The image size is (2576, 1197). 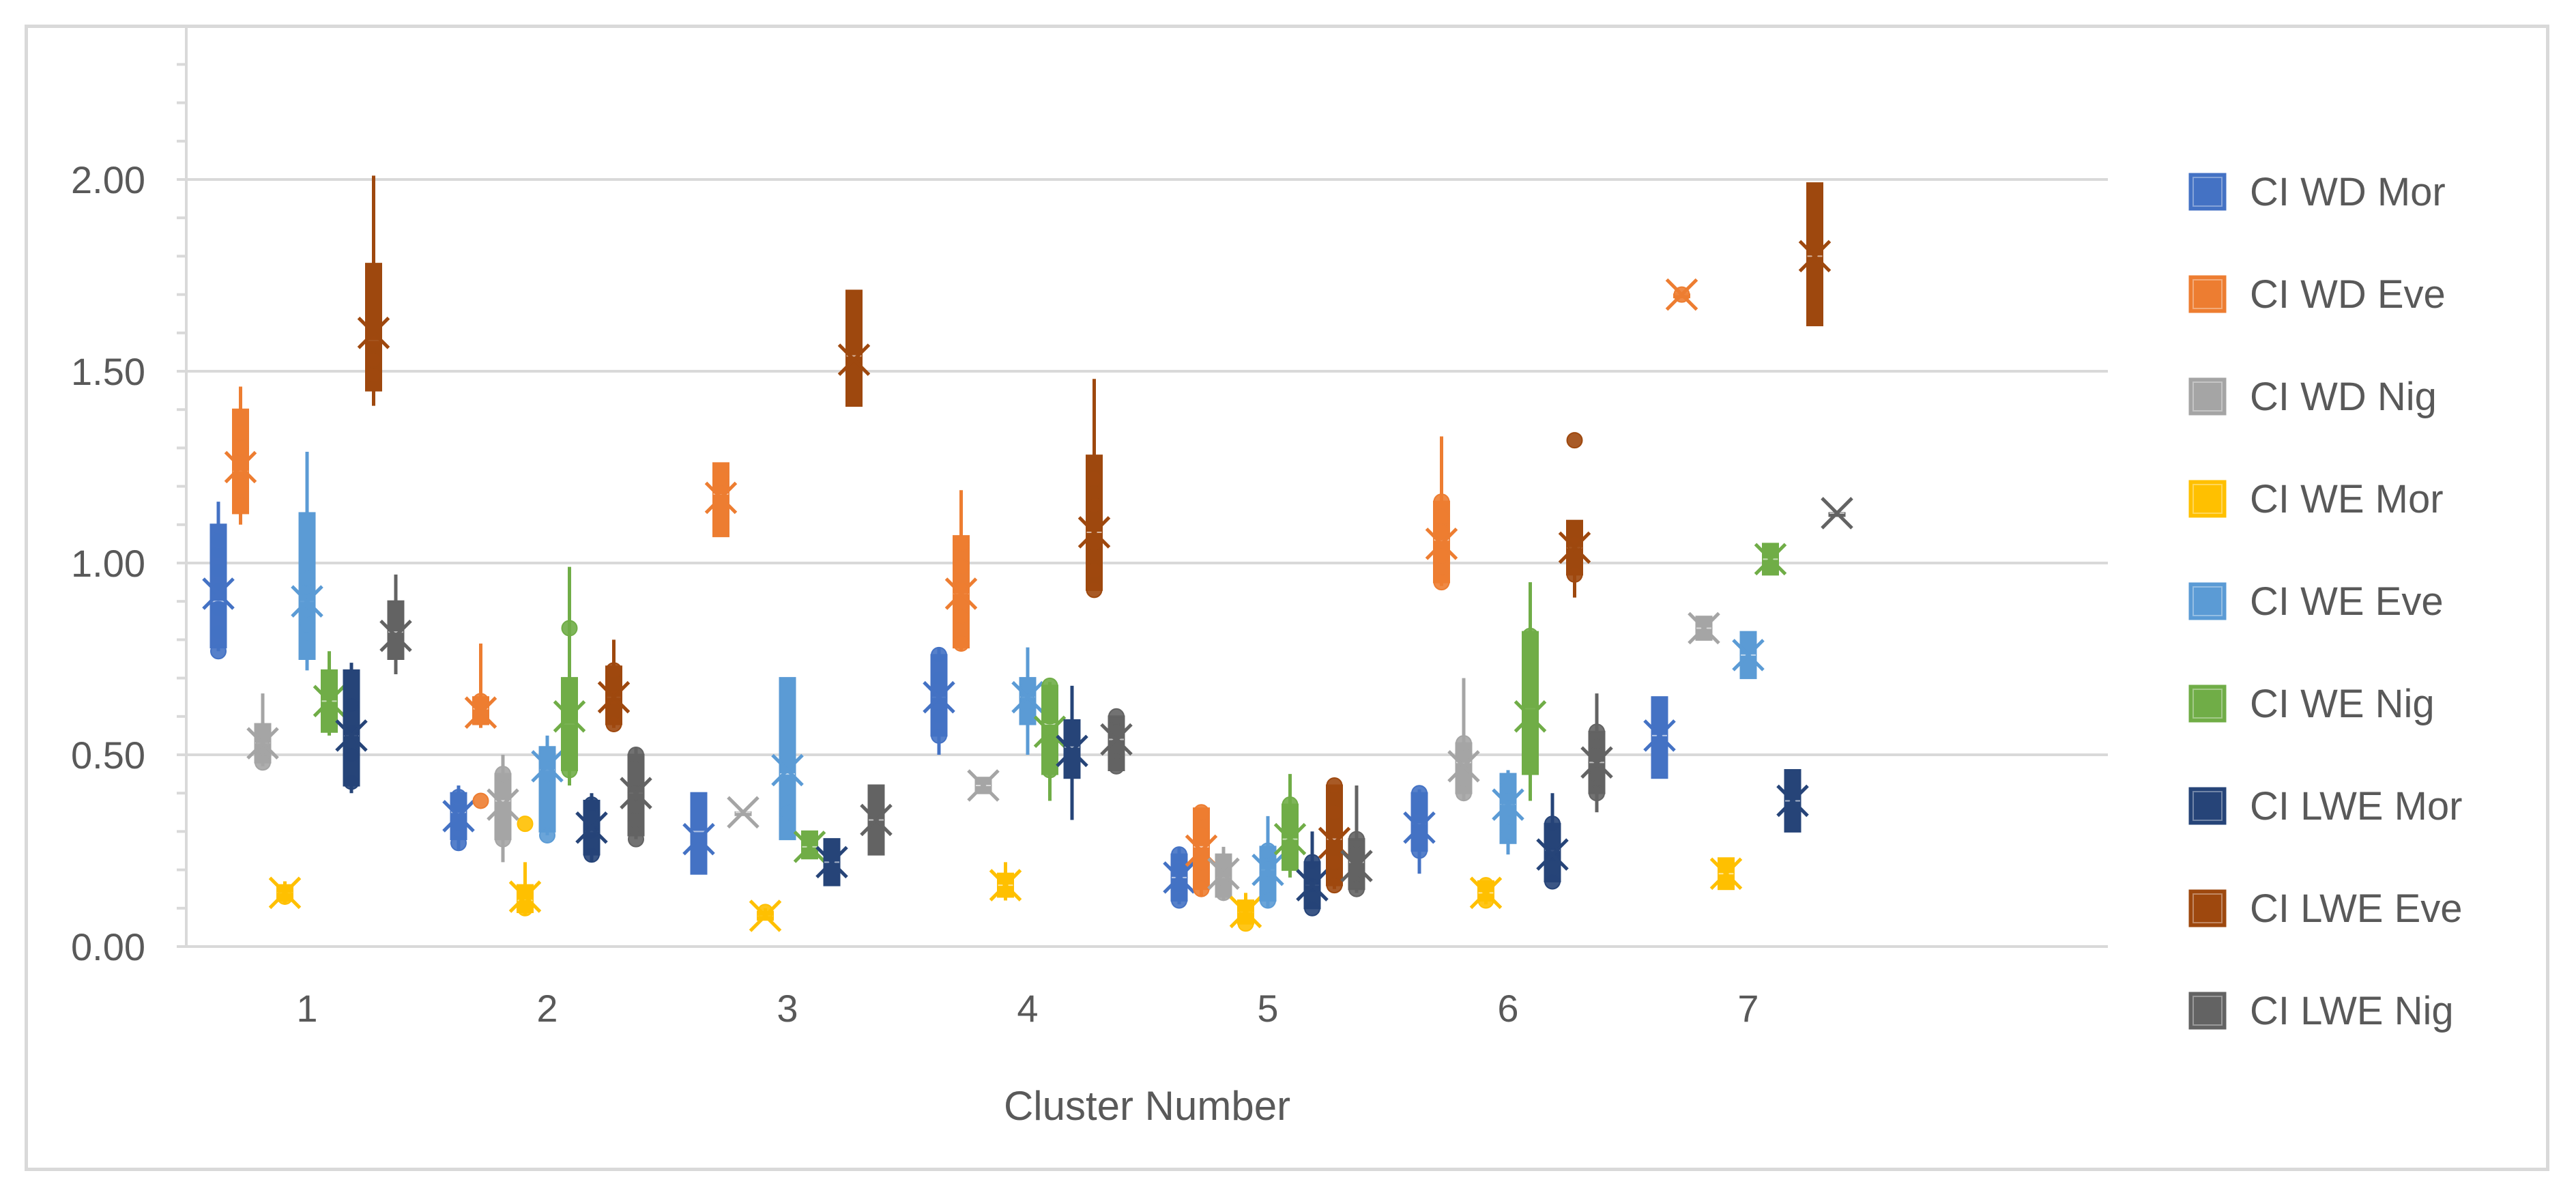 I want to click on x-tick-label: 7, so click(x=1748, y=1008).